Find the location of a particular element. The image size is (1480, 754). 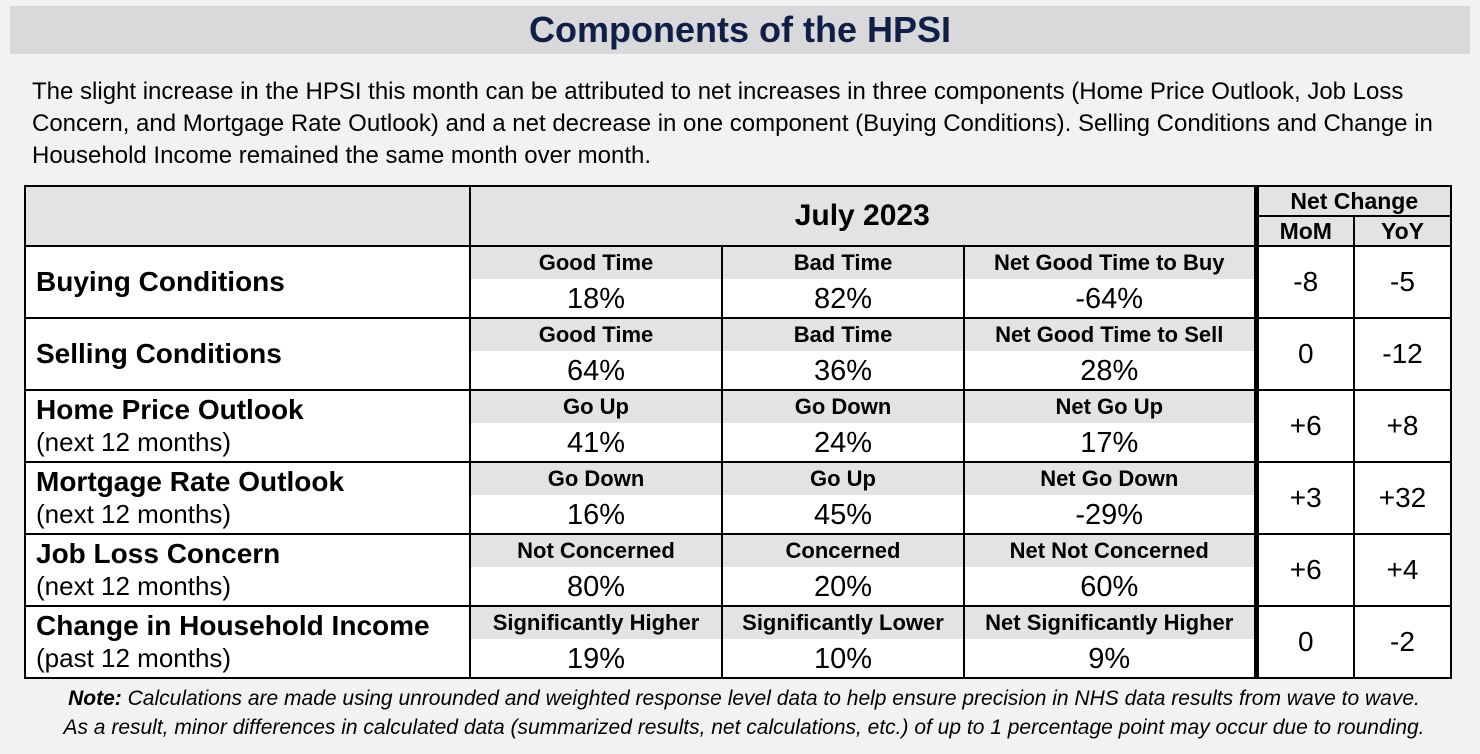

response-cell: Go Down 16% is located at coordinates (596, 498).